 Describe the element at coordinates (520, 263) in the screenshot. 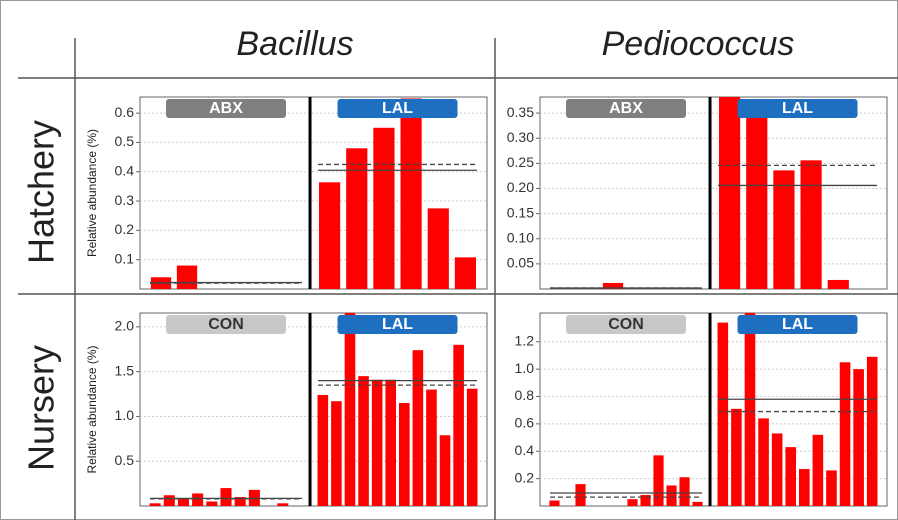

I see `y-tick-label: 0.05` at that location.